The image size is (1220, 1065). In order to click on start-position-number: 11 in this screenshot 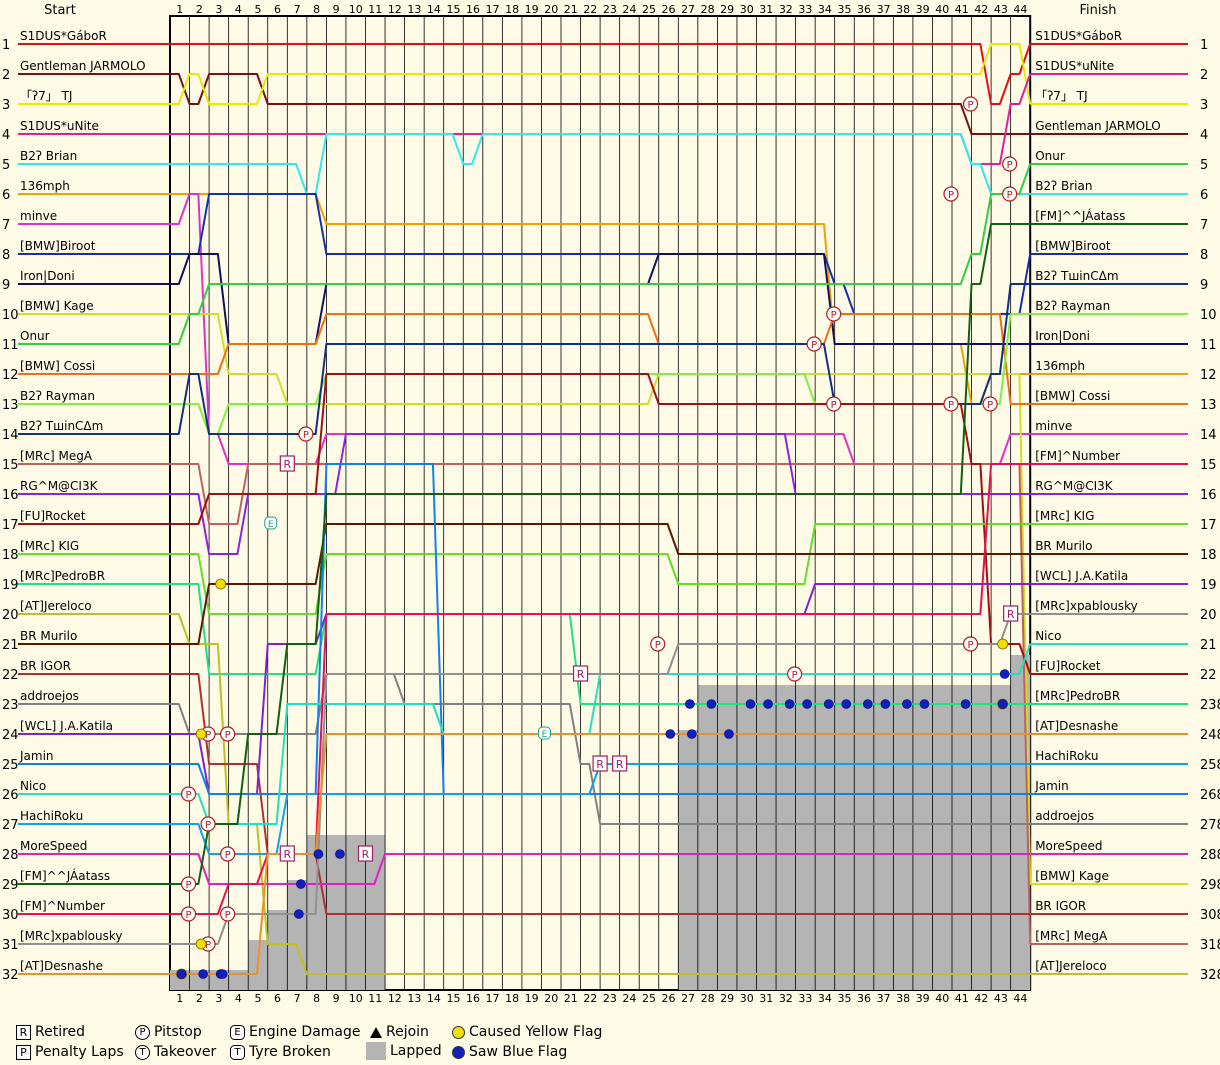, I will do `click(10, 345)`.